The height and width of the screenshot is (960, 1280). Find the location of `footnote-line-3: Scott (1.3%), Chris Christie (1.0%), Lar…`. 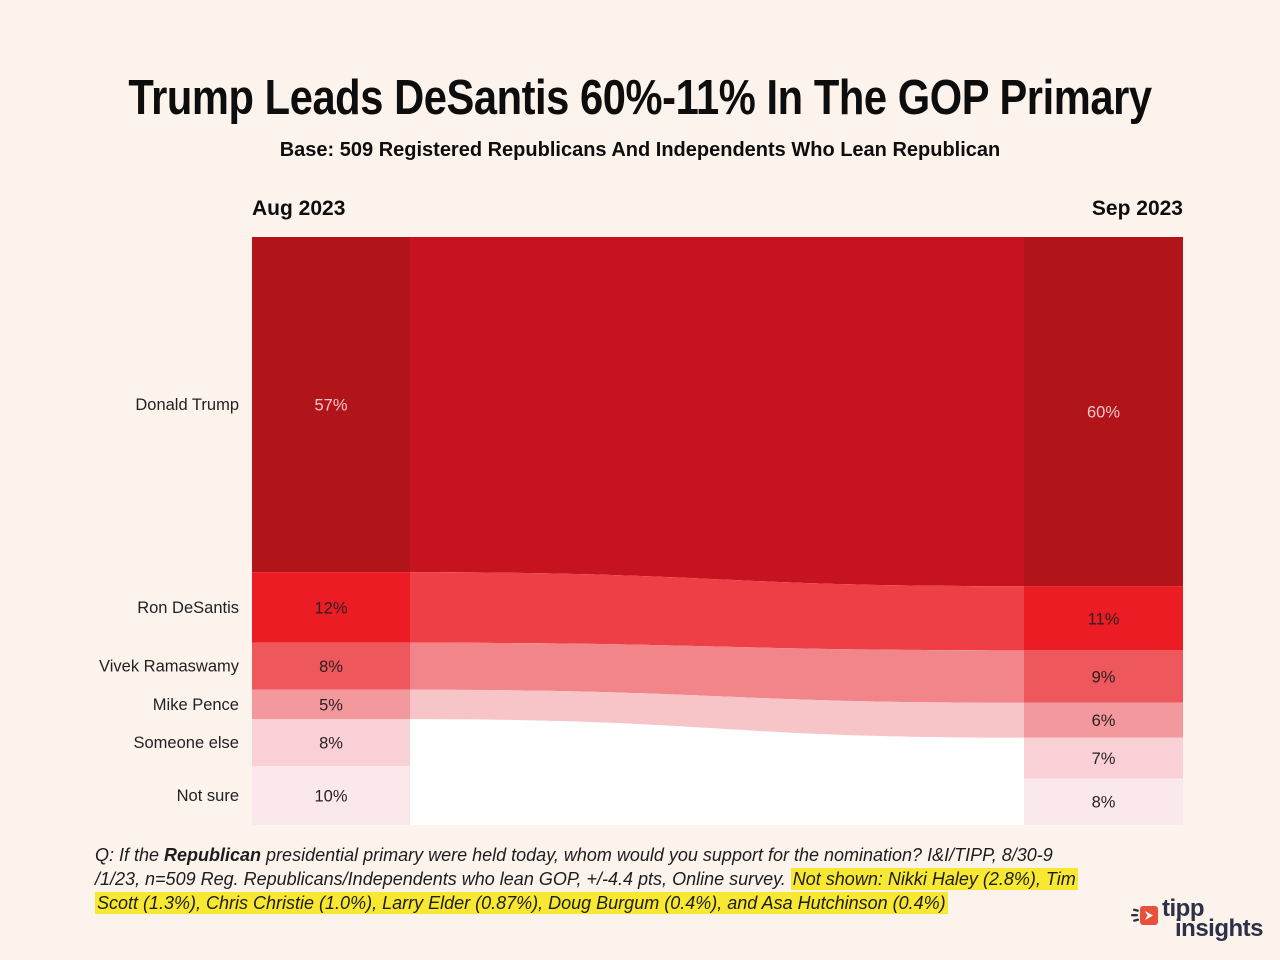

footnote-line-3: Scott (1.3%), Chris Christie (1.0%), Lar… is located at coordinates (665, 903).